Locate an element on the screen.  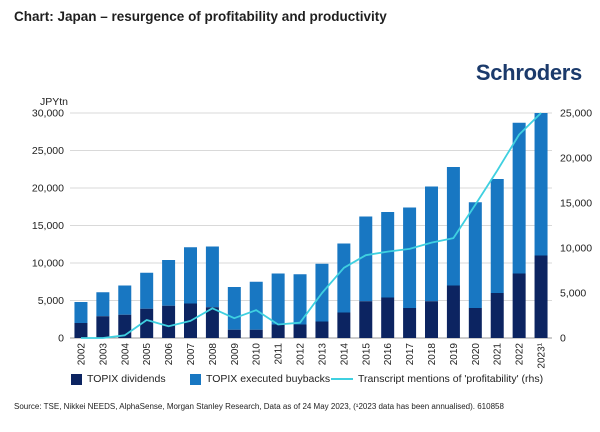
x-tick-label: 2012 is located at coordinates (301, 354).